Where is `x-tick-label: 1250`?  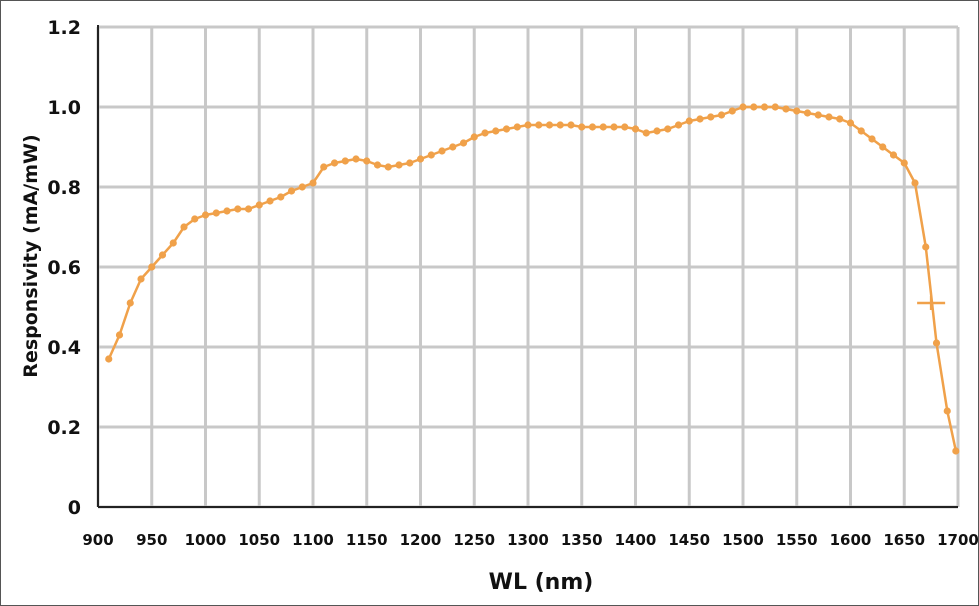
x-tick-label: 1250 is located at coordinates (474, 540).